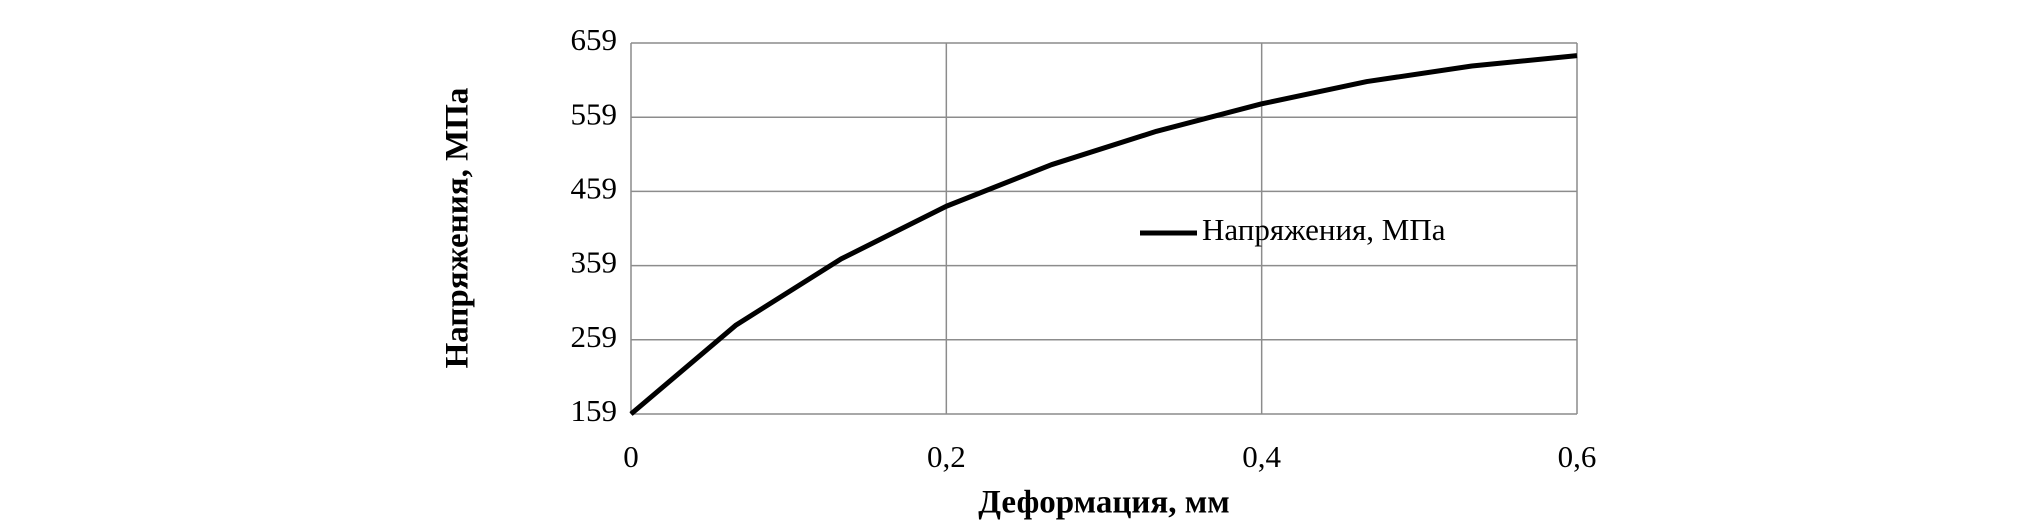 Image resolution: width=2020 pixels, height=529 pixels. What do you see at coordinates (1261, 456) in the screenshot?
I see `x-tick-label: 0,4` at bounding box center [1261, 456].